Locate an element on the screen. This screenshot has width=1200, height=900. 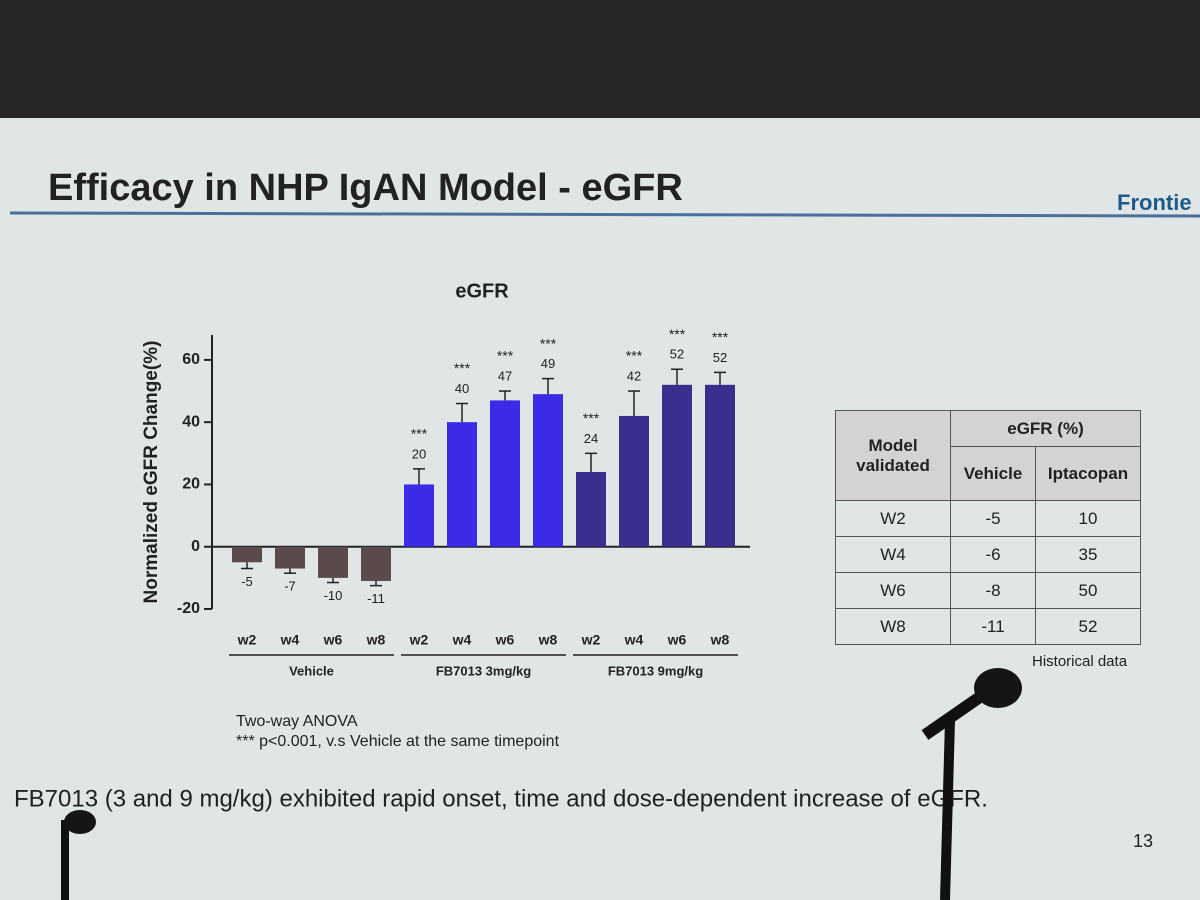
table-cell: -5 is located at coordinates (993, 518).